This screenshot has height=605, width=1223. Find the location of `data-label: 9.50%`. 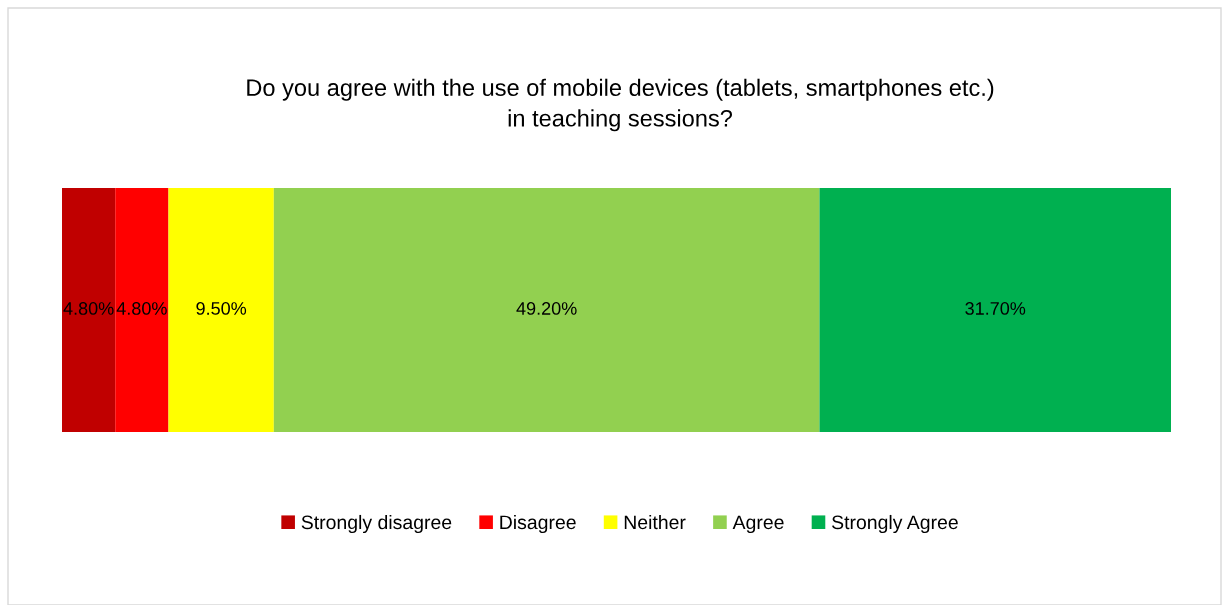

data-label: 9.50% is located at coordinates (221, 308).